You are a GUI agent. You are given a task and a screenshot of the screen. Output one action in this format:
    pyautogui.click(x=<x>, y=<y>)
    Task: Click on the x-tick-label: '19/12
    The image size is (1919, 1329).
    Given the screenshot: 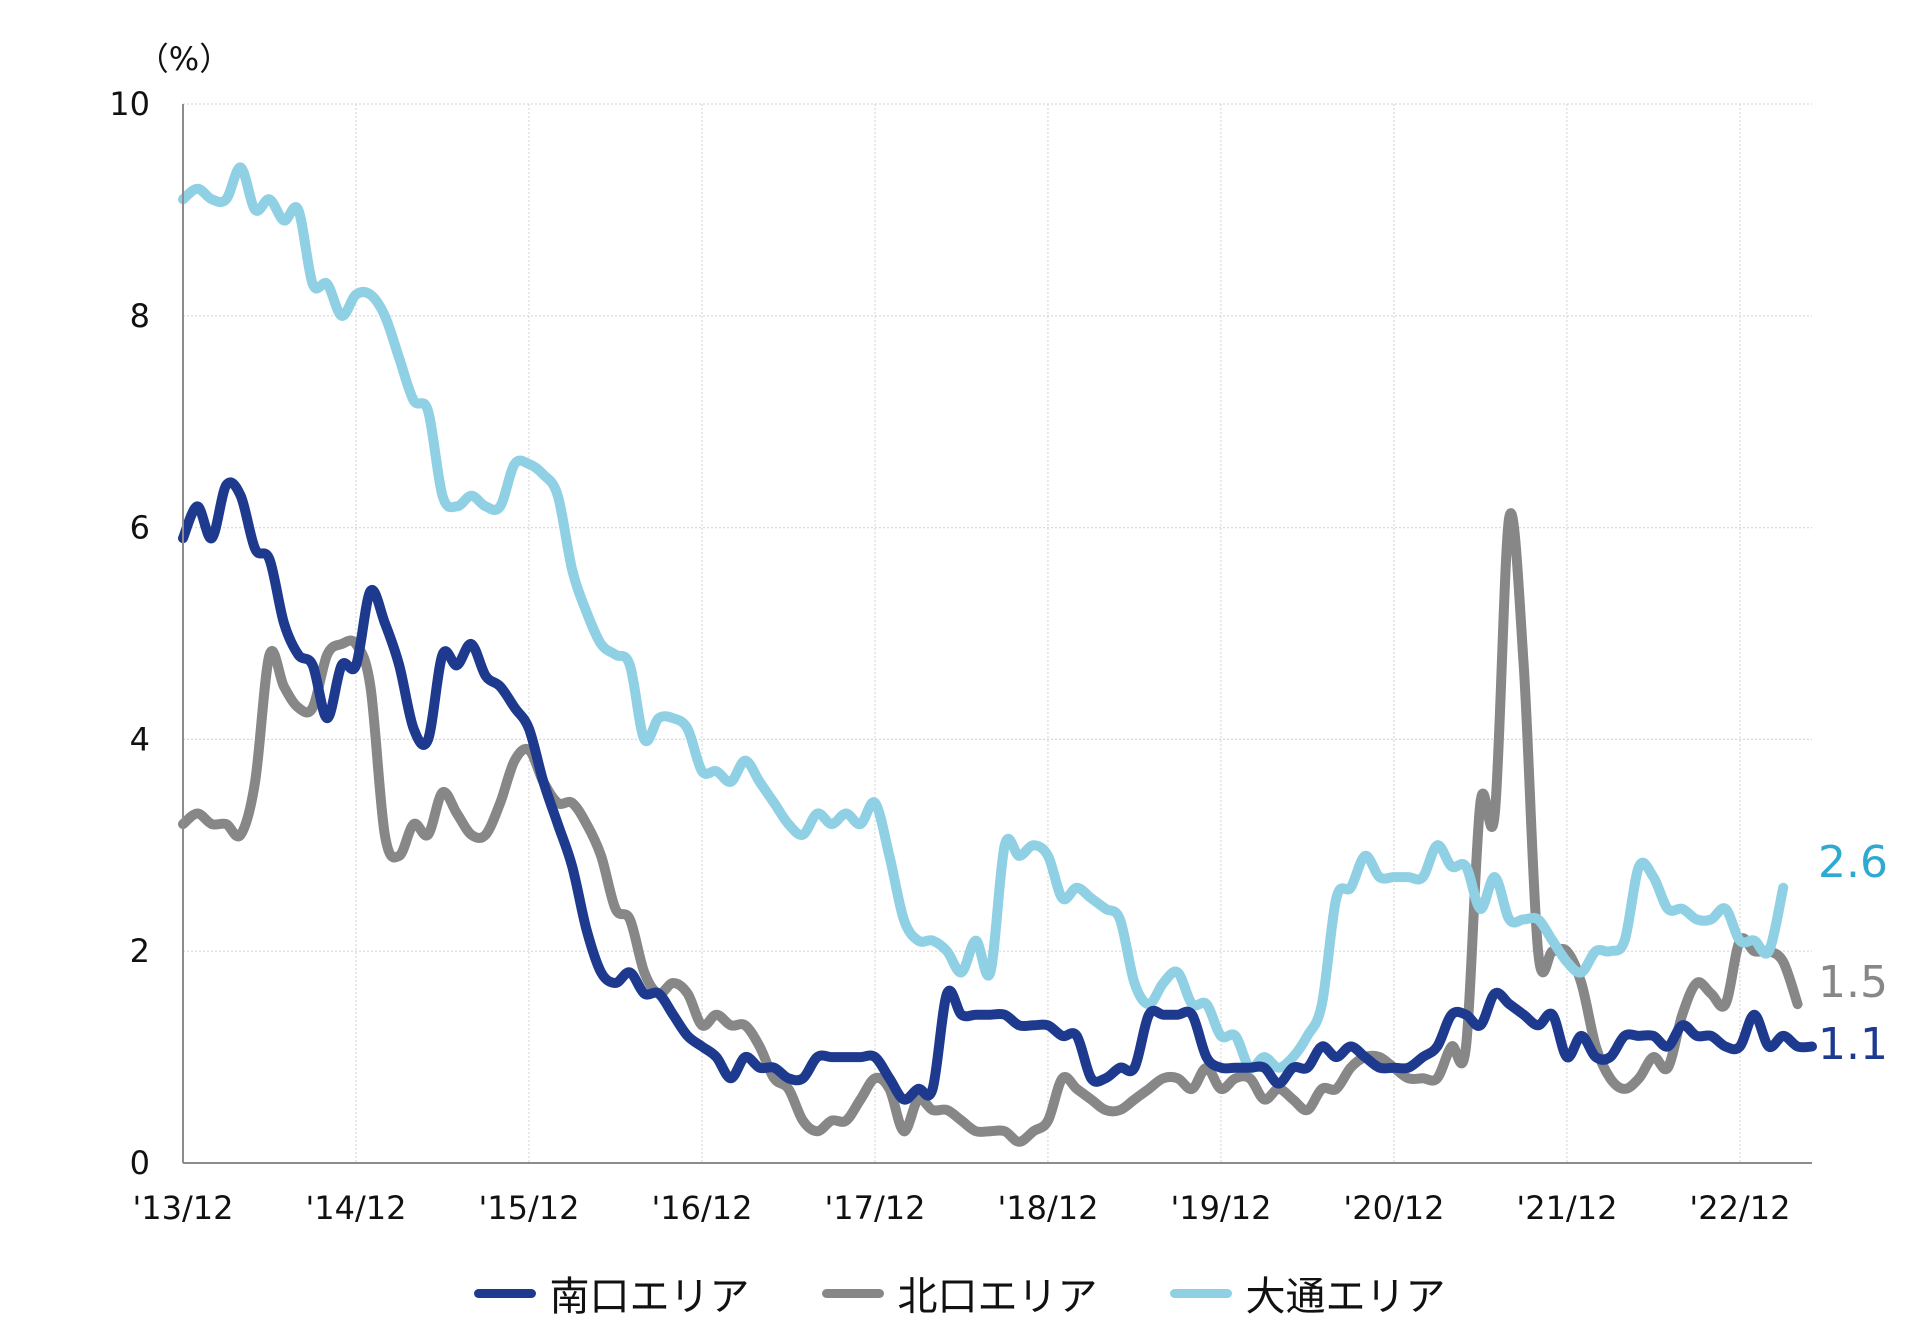 What is the action you would take?
    pyautogui.click(x=1220, y=1208)
    